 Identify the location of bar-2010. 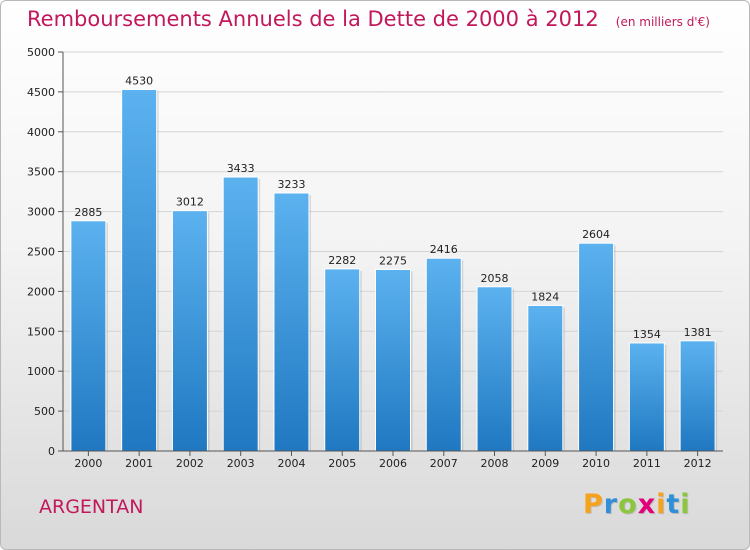
(596, 347).